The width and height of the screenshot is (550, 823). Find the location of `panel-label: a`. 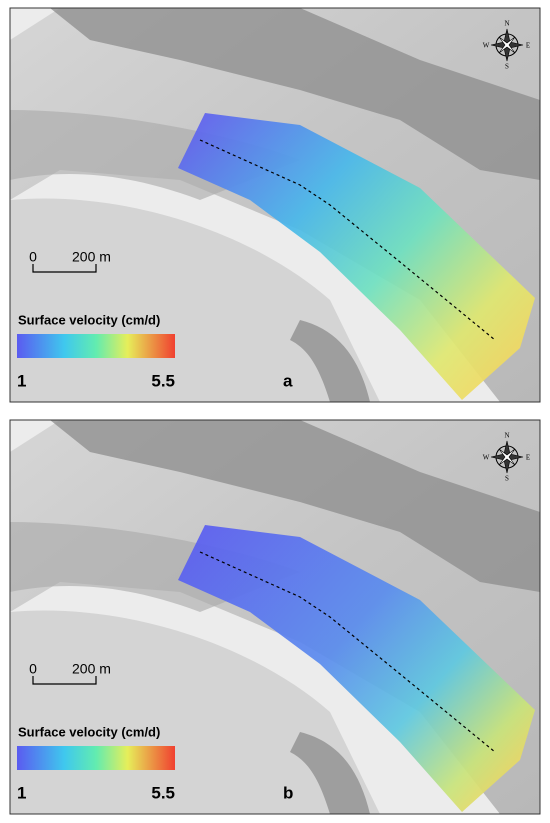

panel-label: a is located at coordinates (288, 380).